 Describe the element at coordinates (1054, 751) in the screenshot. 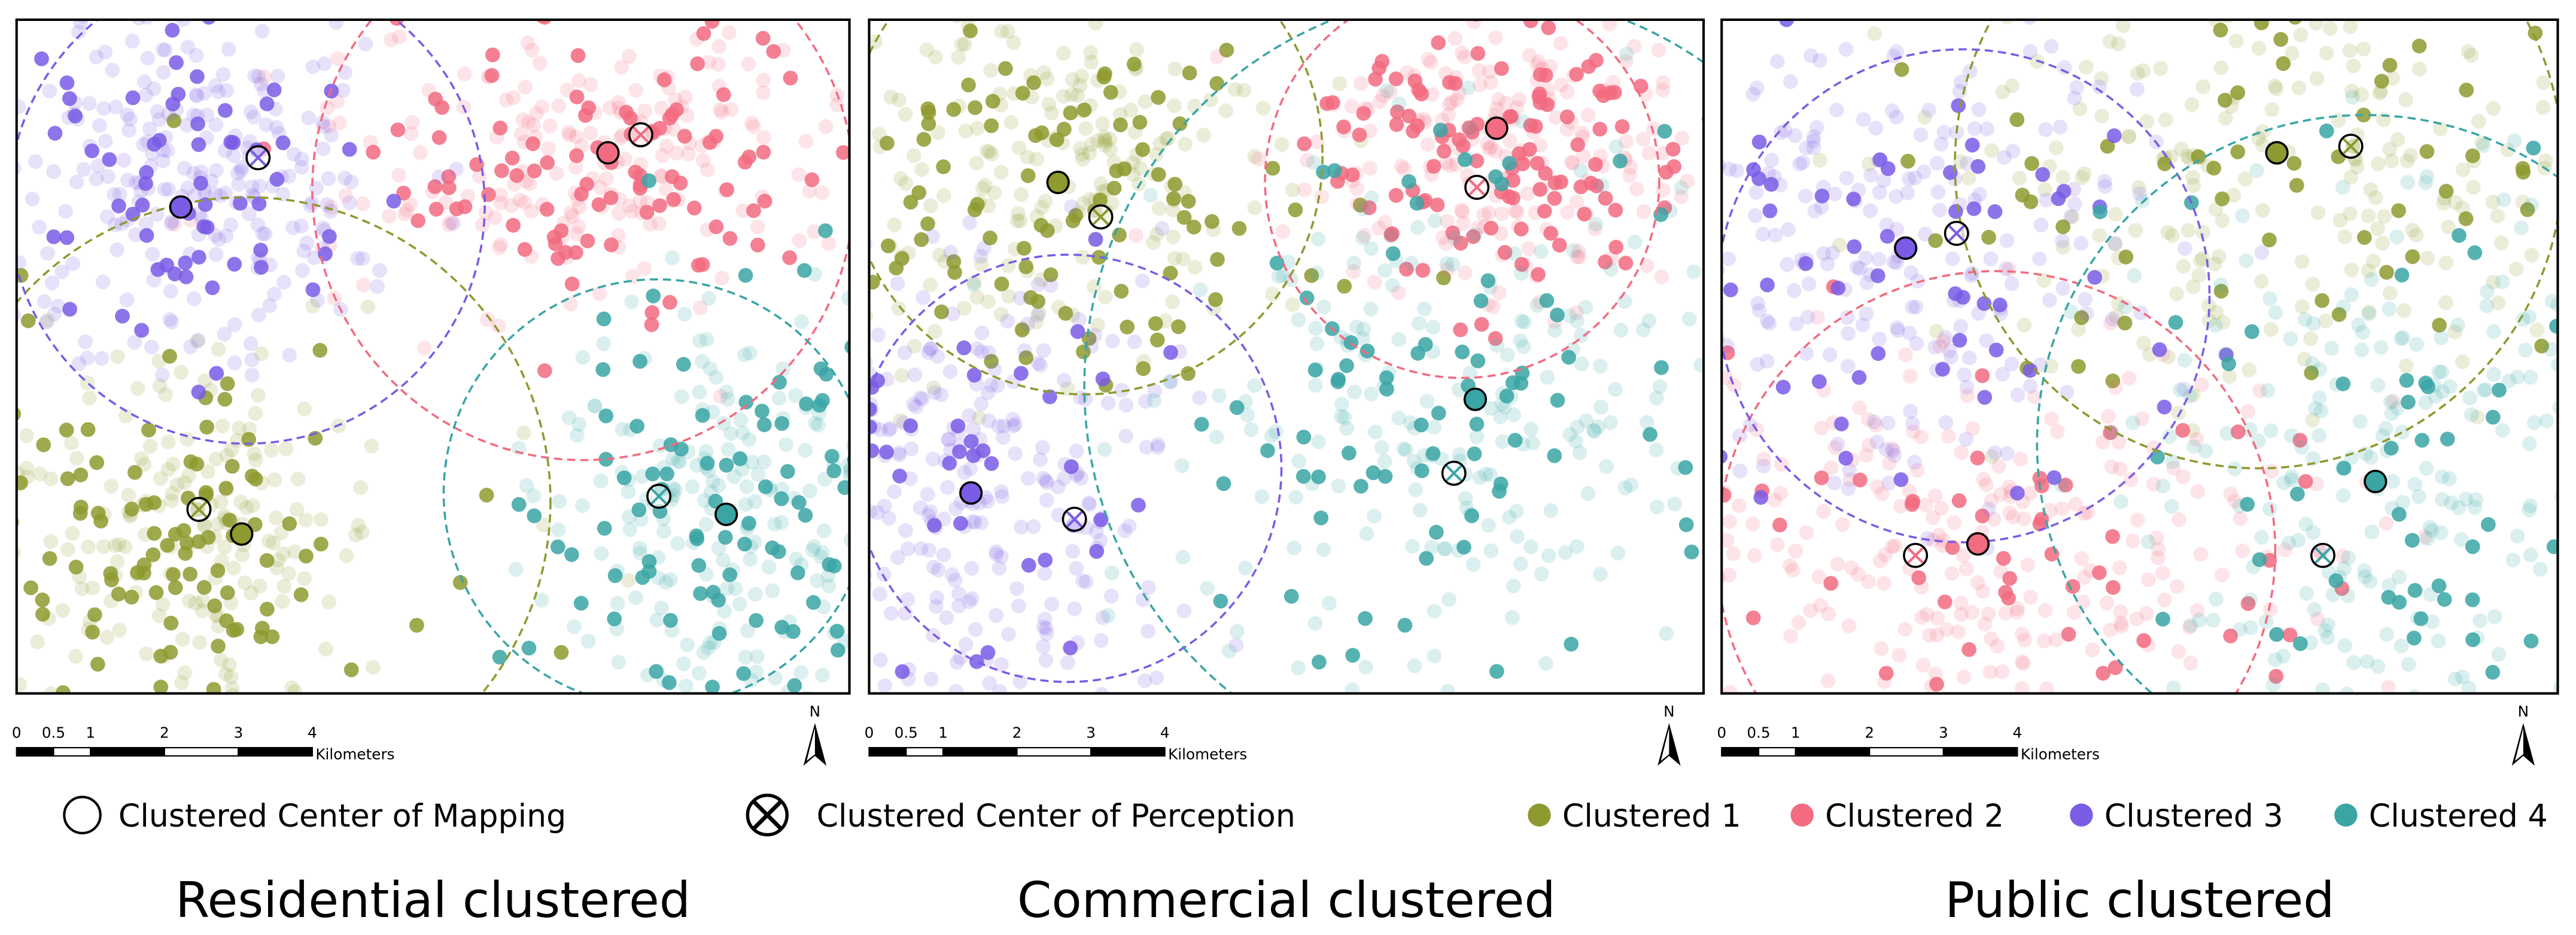

I see `scale-segment` at that location.